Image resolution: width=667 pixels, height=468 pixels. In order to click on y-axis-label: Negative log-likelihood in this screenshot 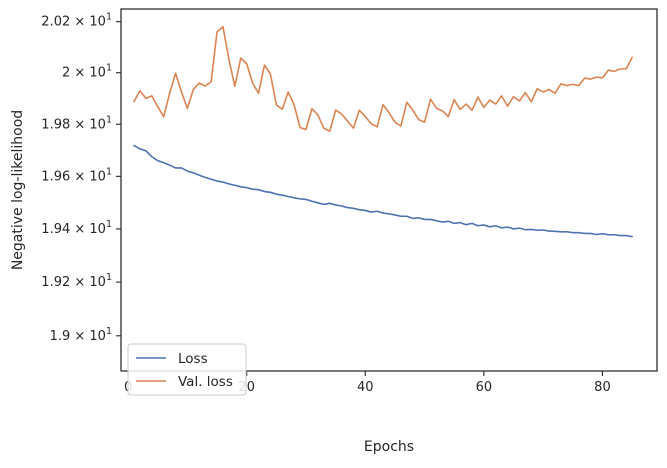, I will do `click(18, 190)`.